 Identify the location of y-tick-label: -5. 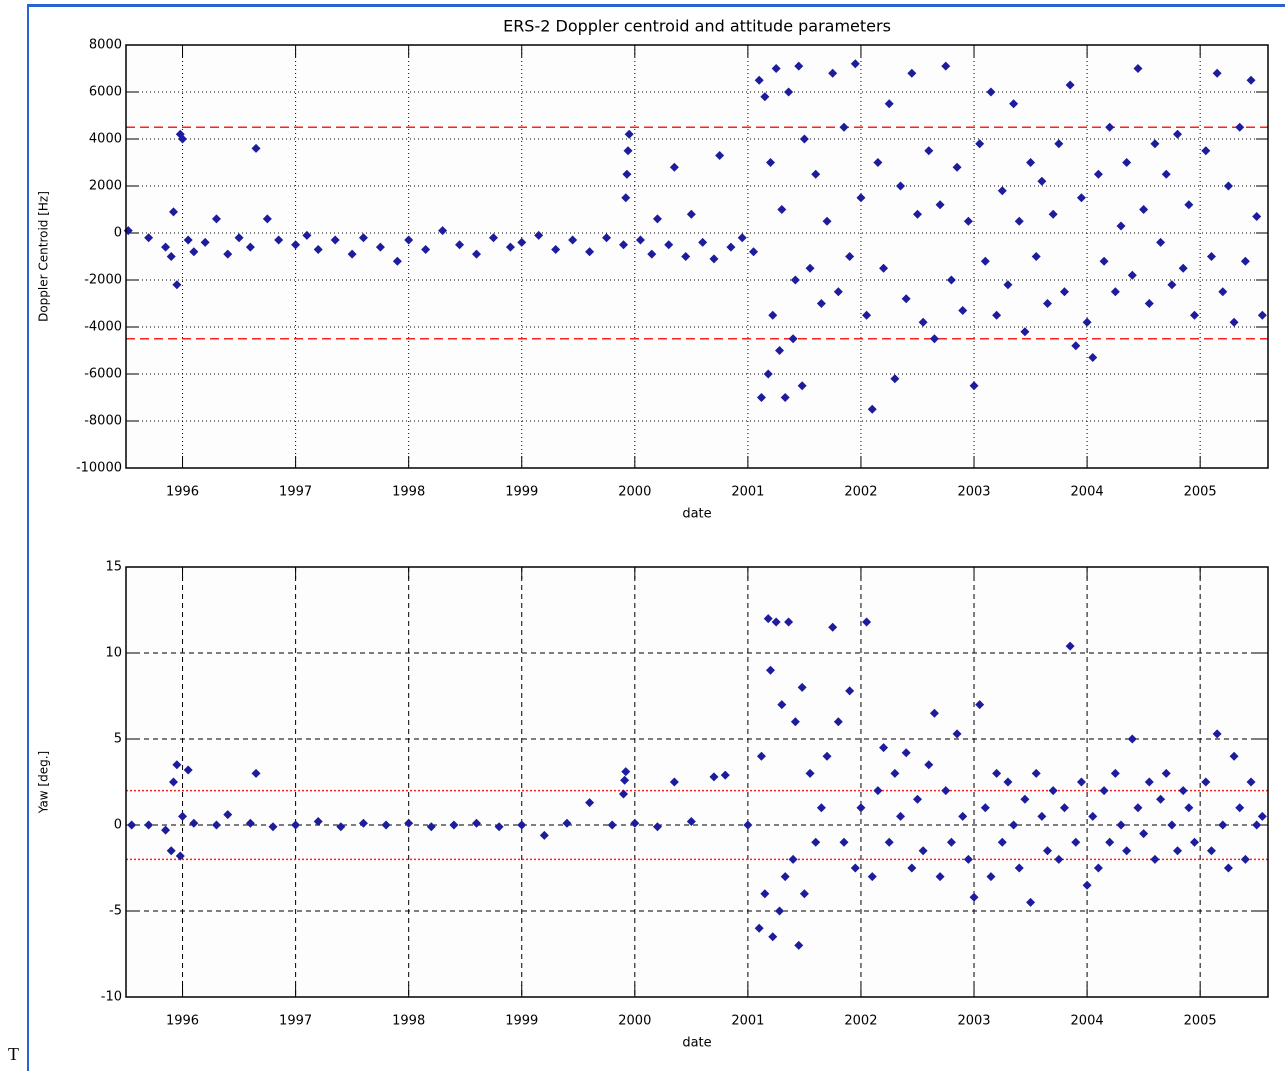
(115, 911).